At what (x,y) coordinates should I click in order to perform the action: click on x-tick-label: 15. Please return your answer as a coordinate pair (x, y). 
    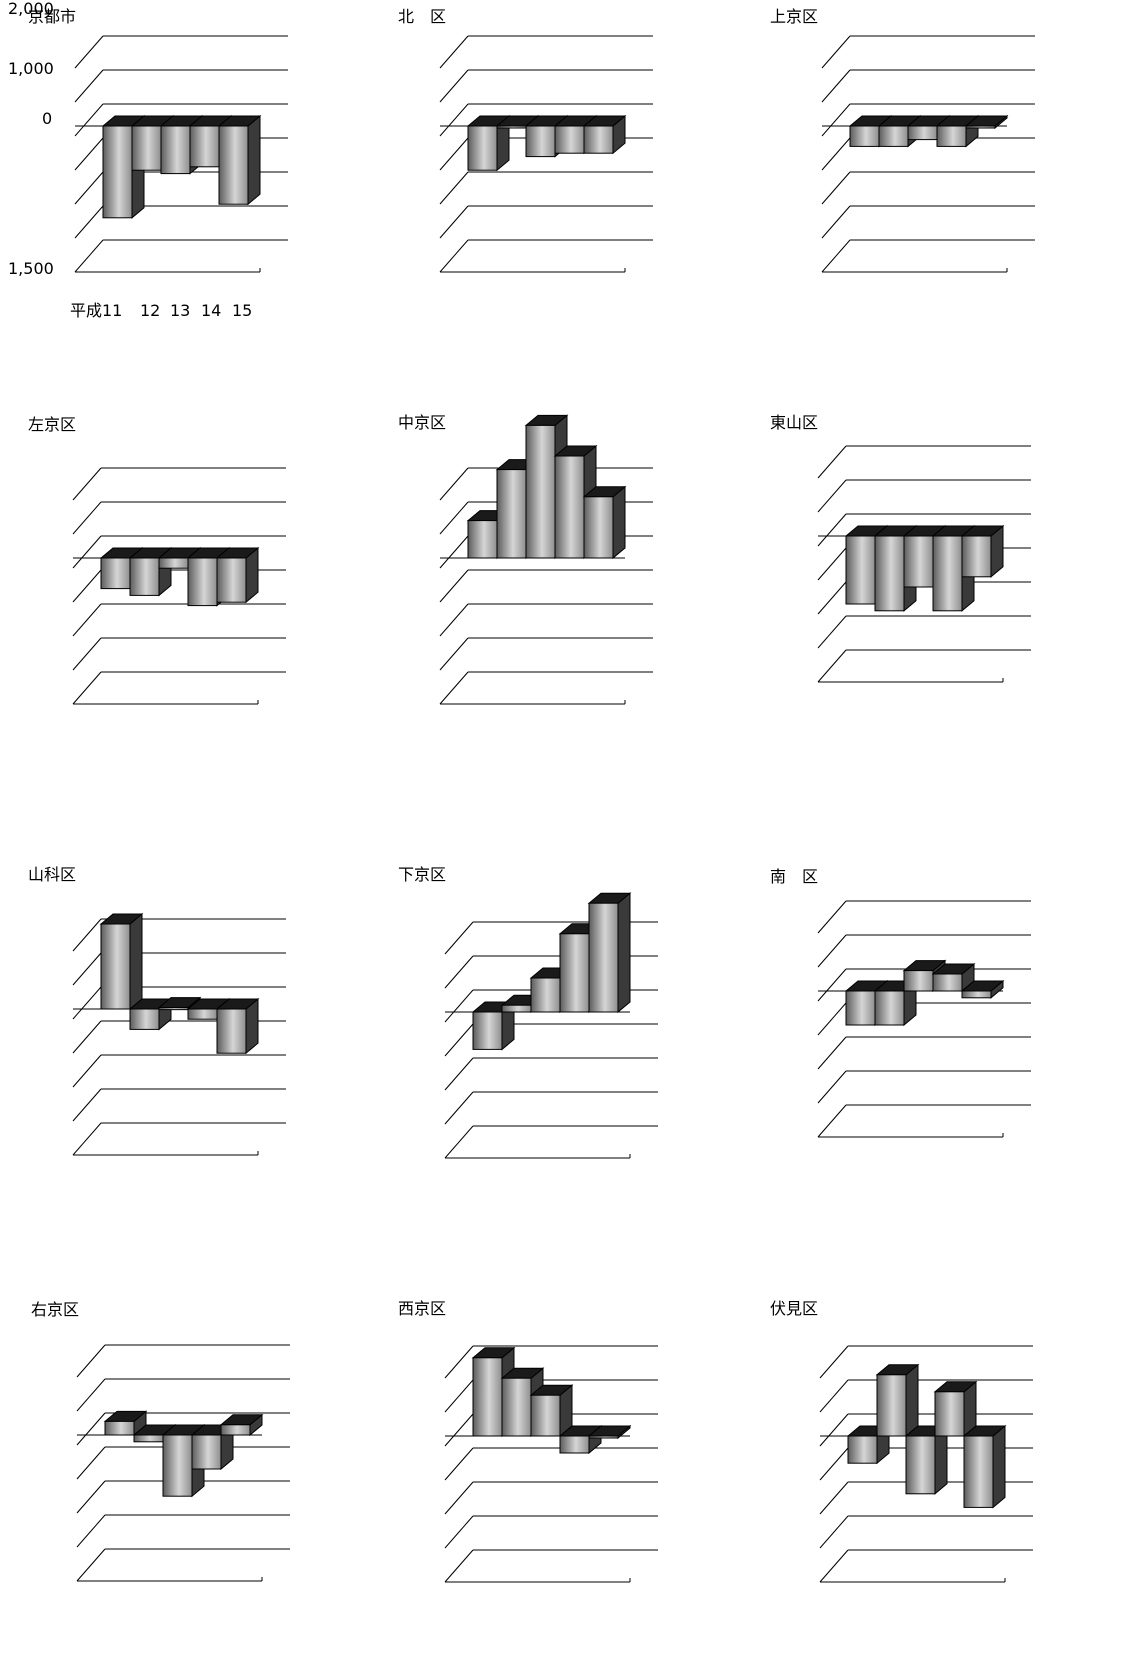
    Looking at the image, I should click on (242, 310).